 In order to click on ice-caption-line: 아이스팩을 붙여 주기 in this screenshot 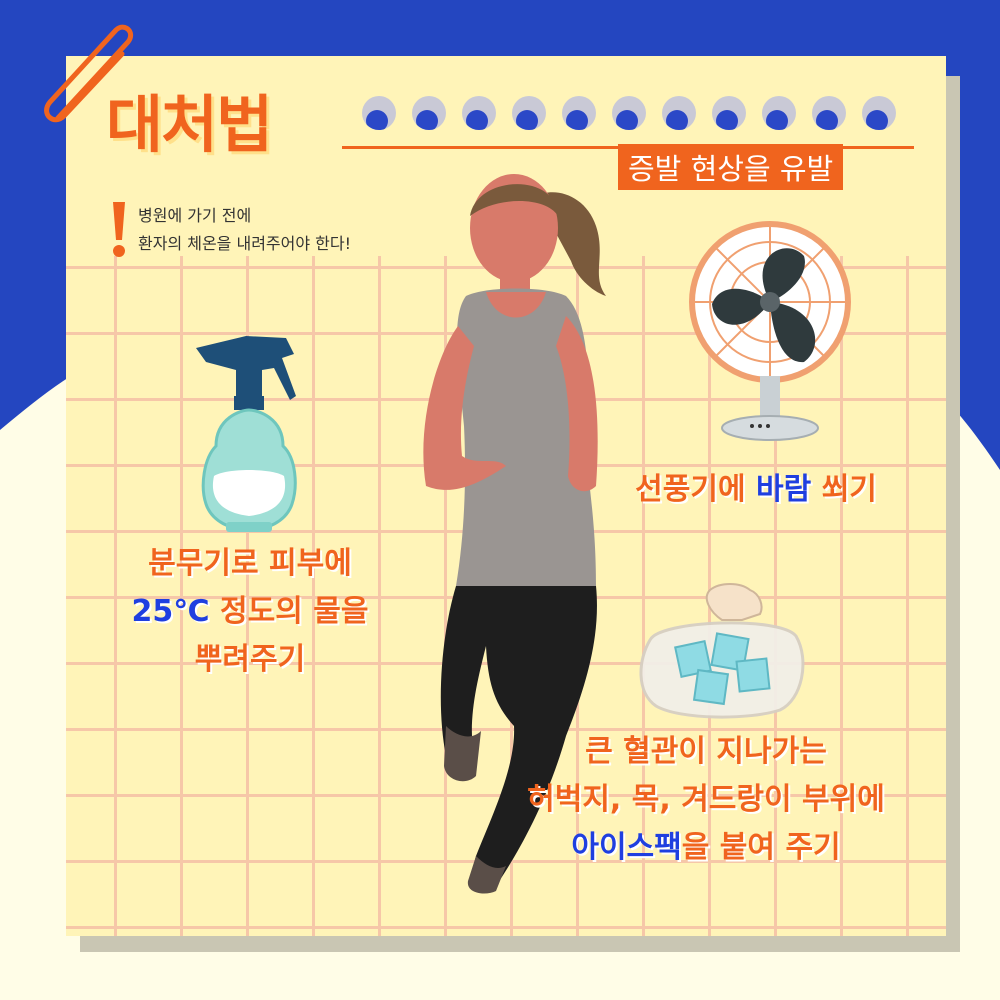, I will do `click(706, 848)`.